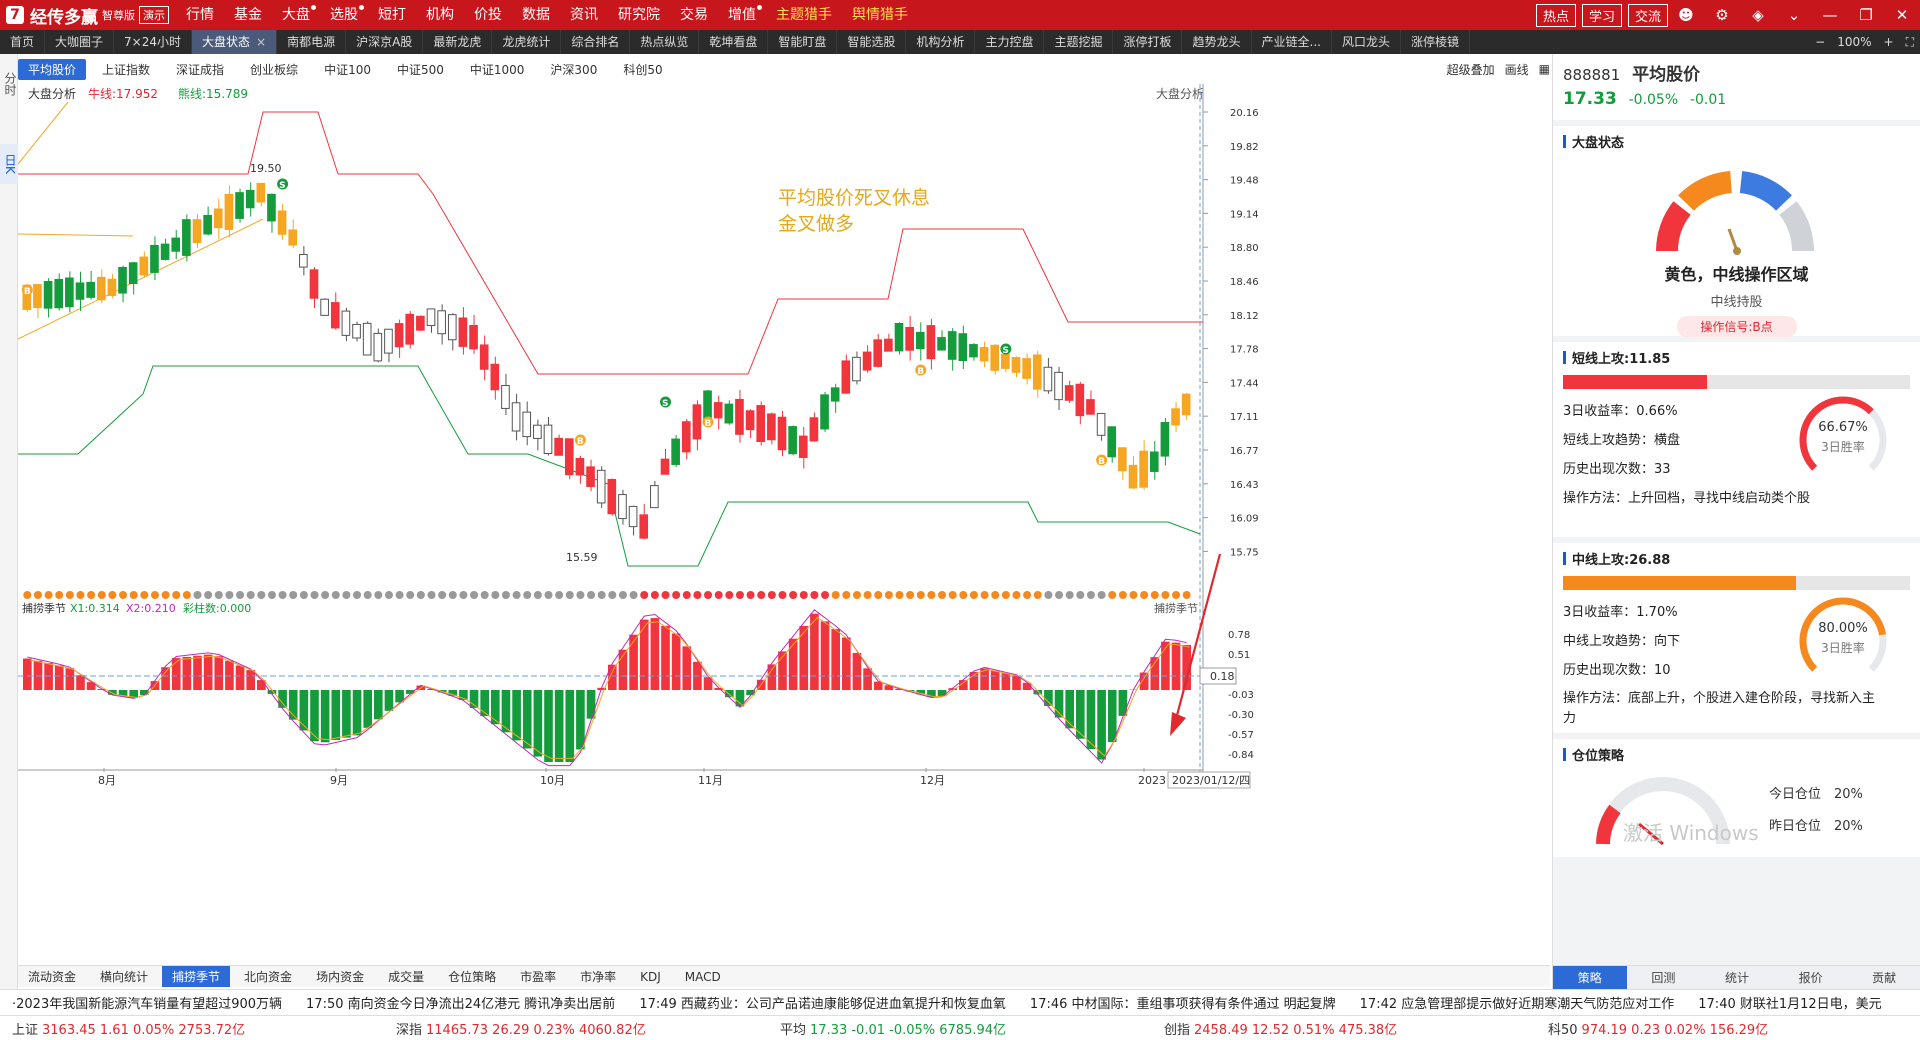 This screenshot has width=1920, height=1040. I want to click on menu-item-7: 数据, so click(536, 15).